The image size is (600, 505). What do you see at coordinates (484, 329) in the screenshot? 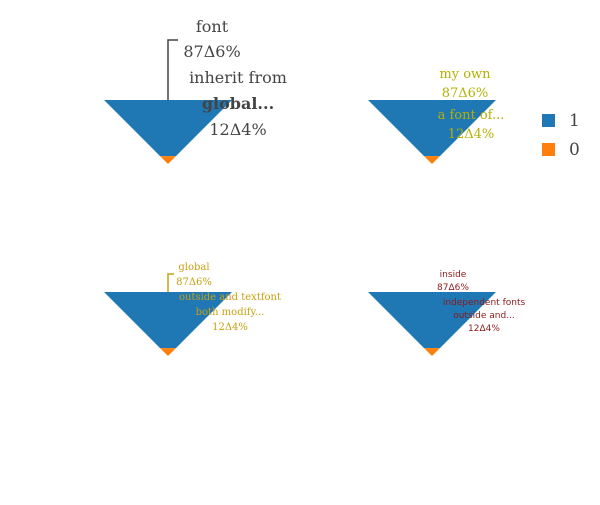
I see `funnel-4-label-0-line-2: 12Δ4%` at bounding box center [484, 329].